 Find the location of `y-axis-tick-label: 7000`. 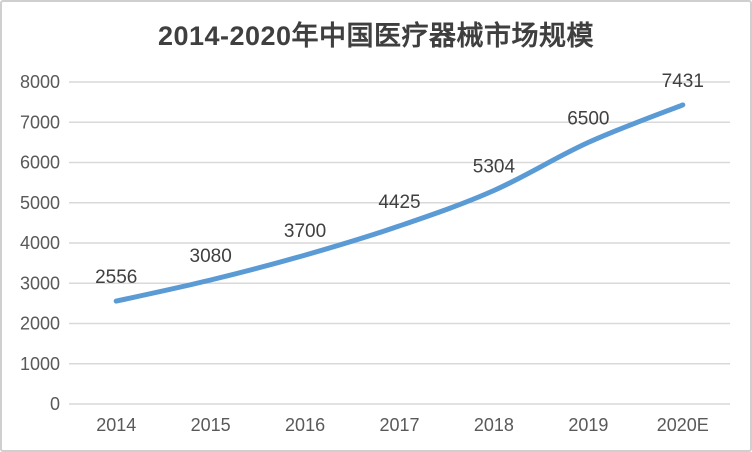

y-axis-tick-label: 7000 is located at coordinates (40, 122).